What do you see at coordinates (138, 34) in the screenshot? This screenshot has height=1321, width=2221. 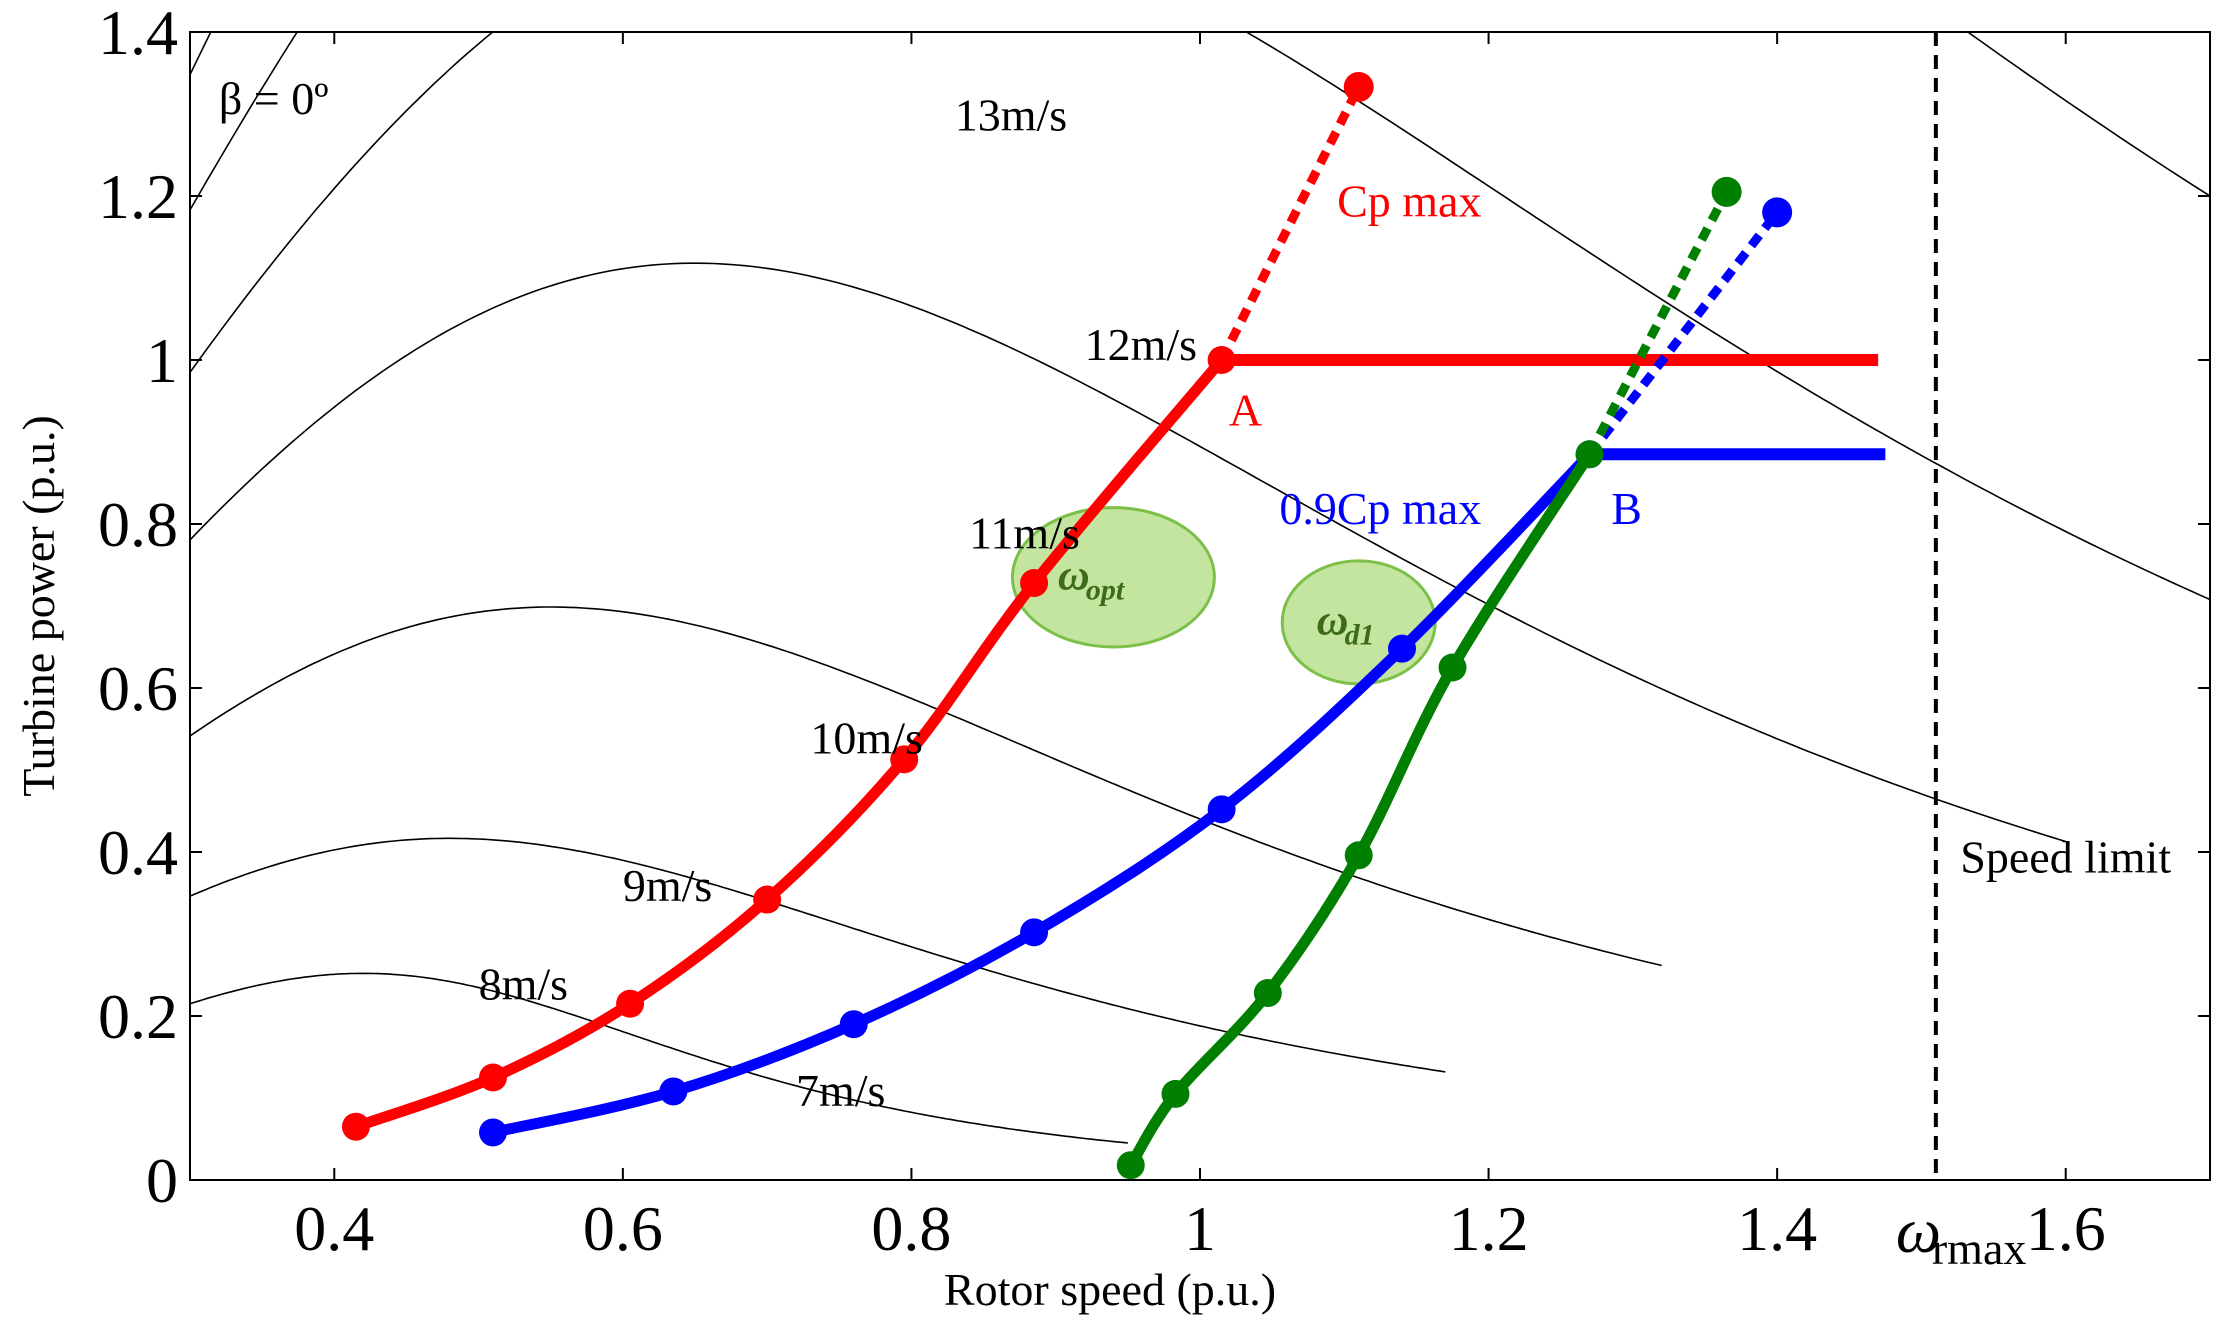 I see `y-tick-label: 1.4` at bounding box center [138, 34].